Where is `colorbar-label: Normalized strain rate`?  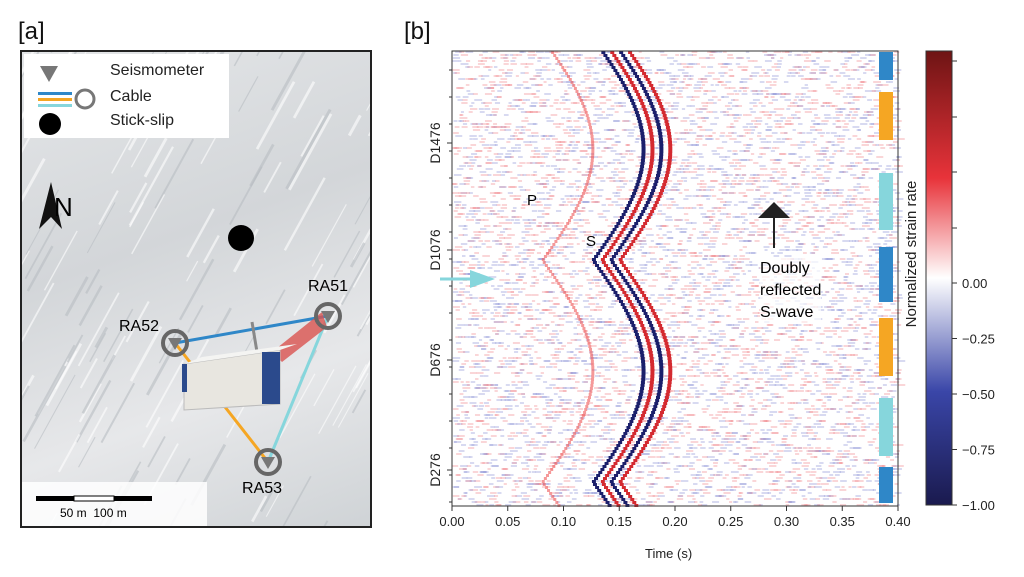 colorbar-label: Normalized strain rate is located at coordinates (911, 254).